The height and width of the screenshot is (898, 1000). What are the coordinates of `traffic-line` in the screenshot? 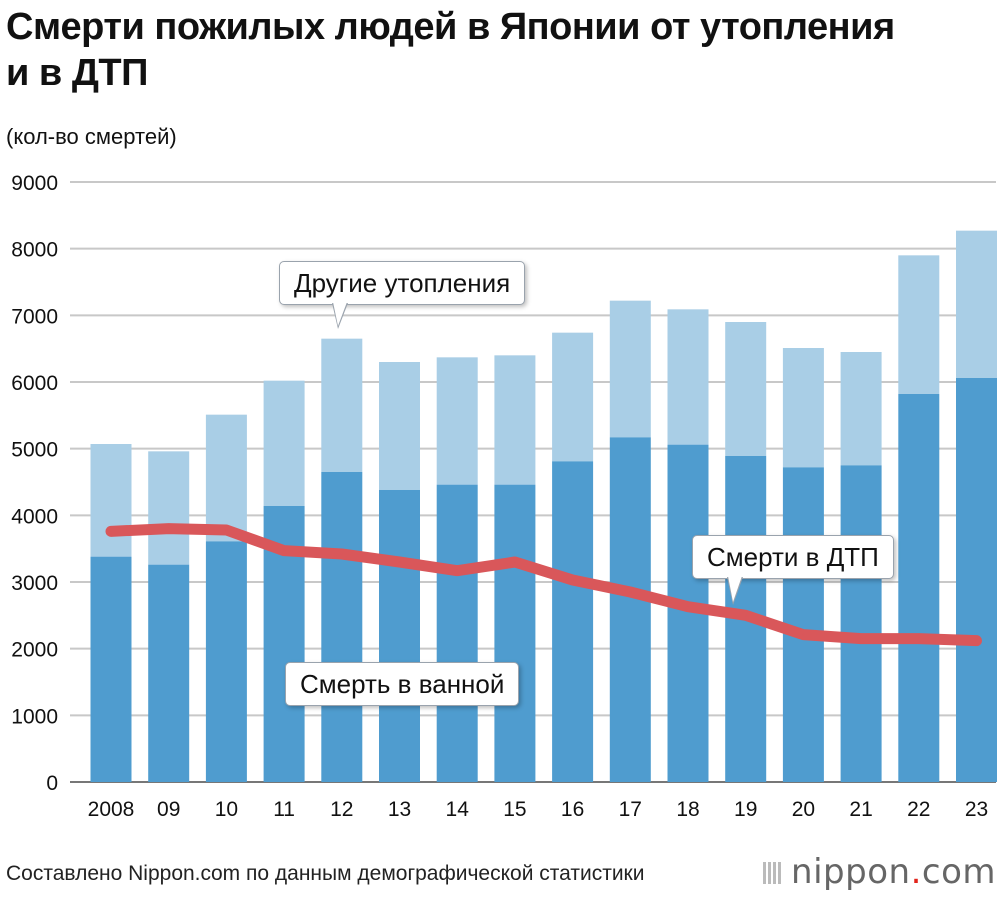 It's located at (543, 585).